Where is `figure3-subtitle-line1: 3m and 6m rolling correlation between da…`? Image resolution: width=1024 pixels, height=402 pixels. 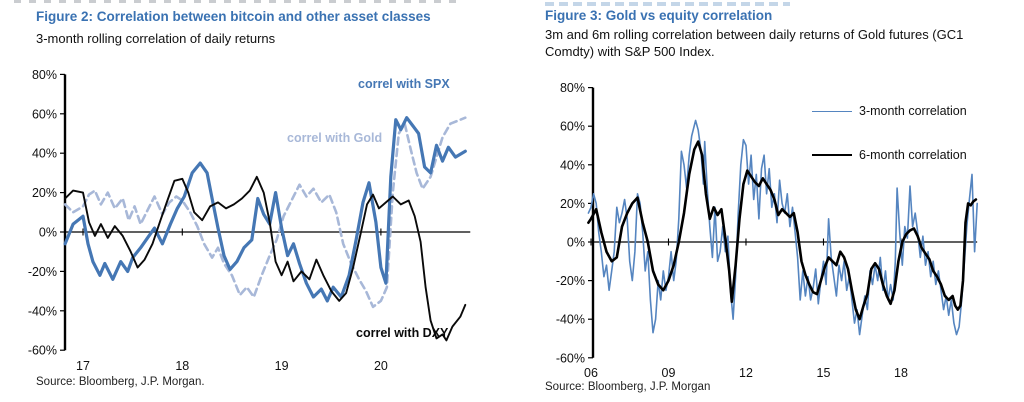 figure3-subtitle-line1: 3m and 6m rolling correlation between da… is located at coordinates (754, 34).